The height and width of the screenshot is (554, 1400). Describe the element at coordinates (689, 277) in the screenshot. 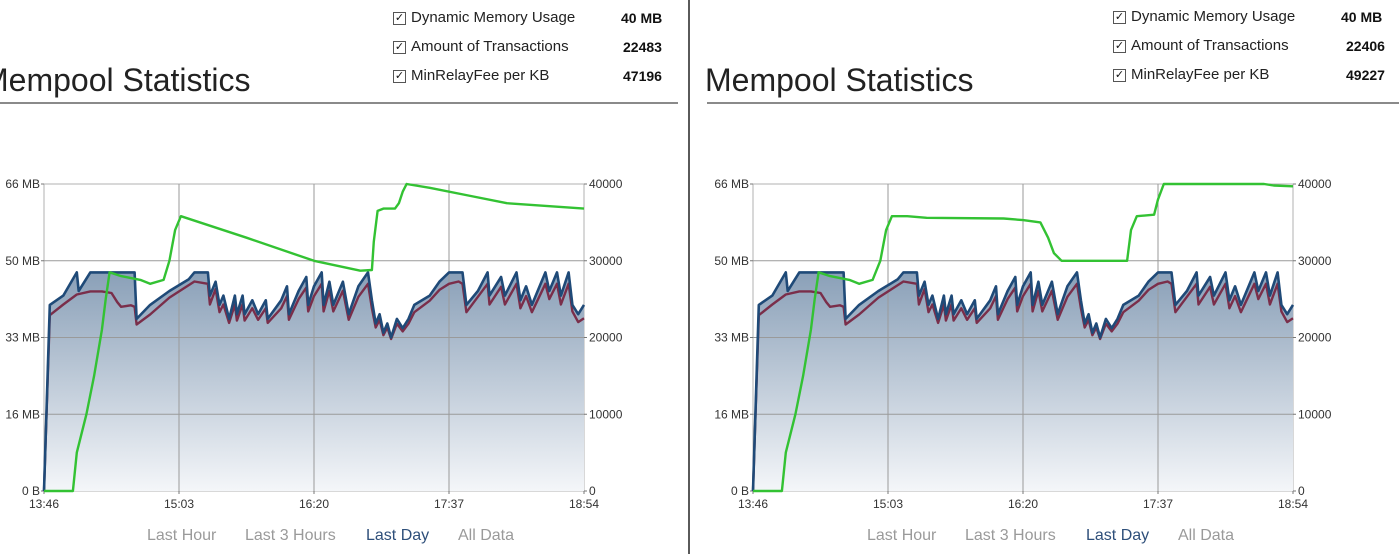

I see `panel-divider` at that location.